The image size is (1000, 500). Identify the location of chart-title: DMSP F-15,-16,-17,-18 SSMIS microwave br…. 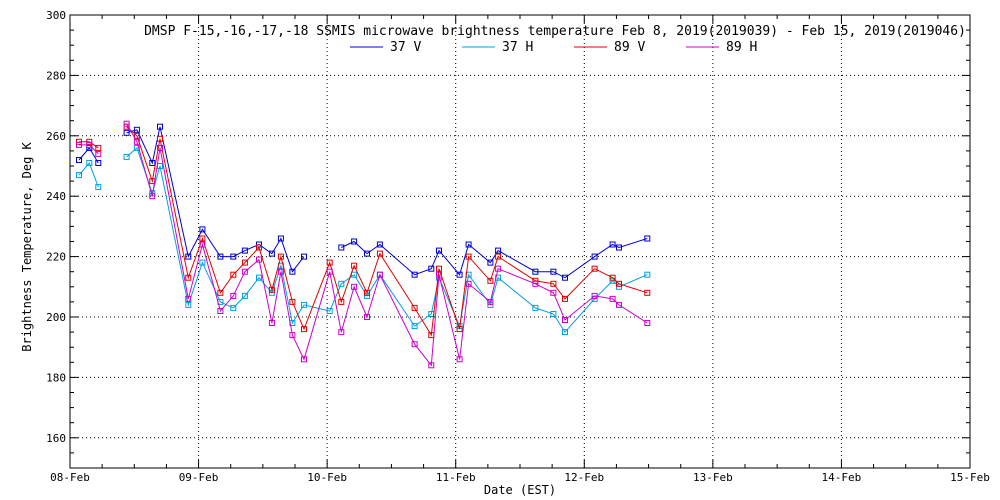
(555, 31).